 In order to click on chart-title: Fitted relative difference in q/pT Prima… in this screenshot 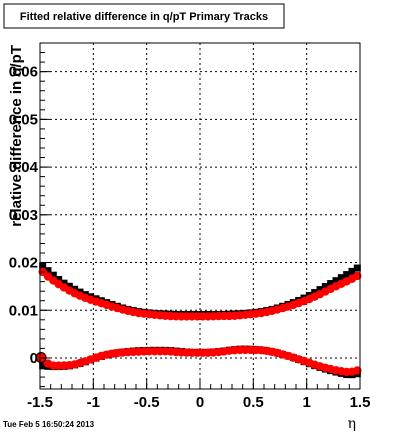, I will do `click(144, 17)`.